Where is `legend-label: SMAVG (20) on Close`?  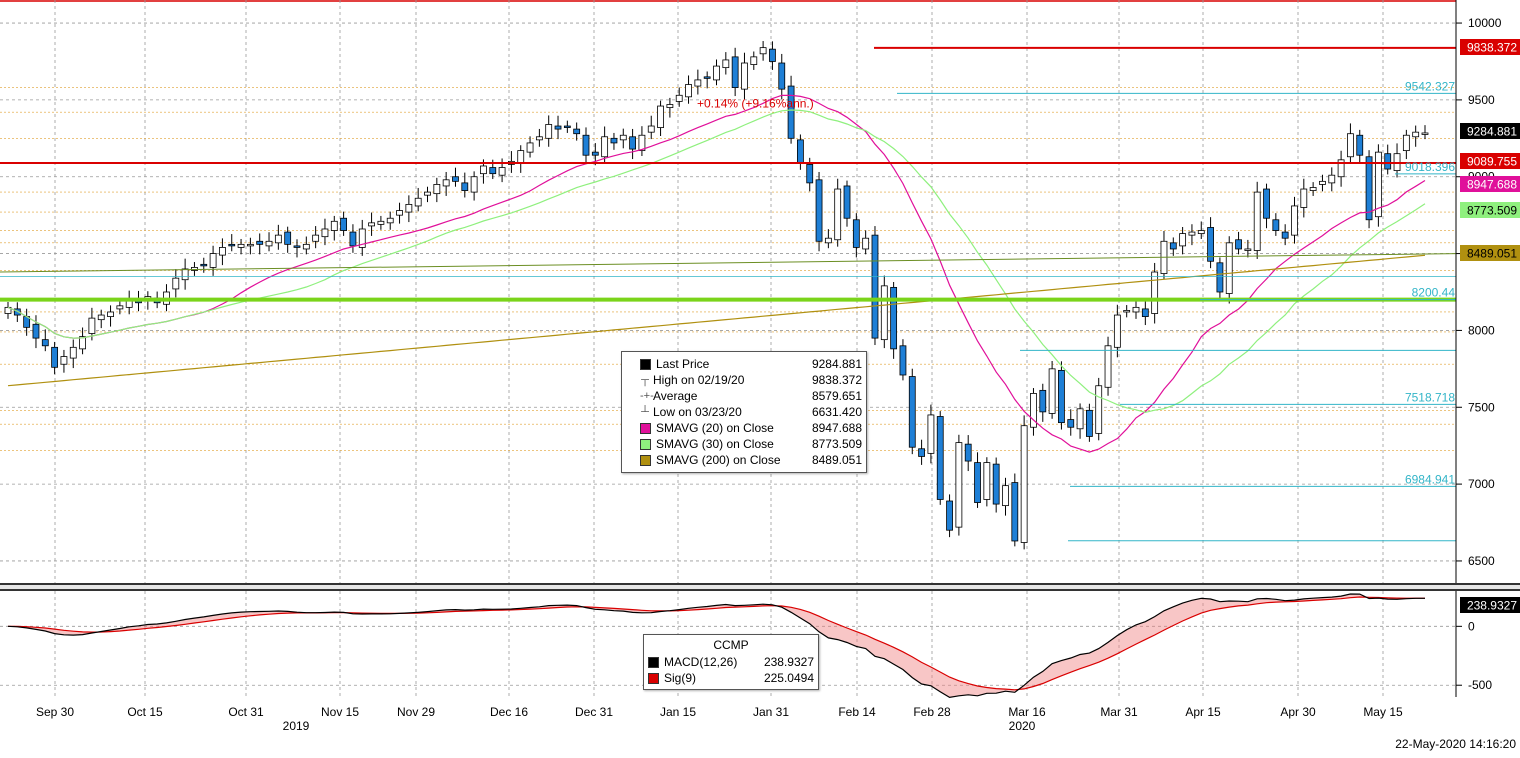 legend-label: SMAVG (20) on Close is located at coordinates (715, 428).